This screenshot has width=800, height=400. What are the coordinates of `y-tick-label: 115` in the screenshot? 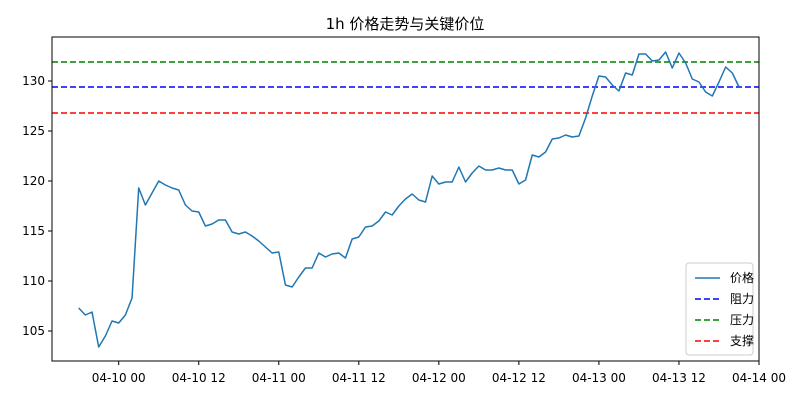 It's located at (33, 231).